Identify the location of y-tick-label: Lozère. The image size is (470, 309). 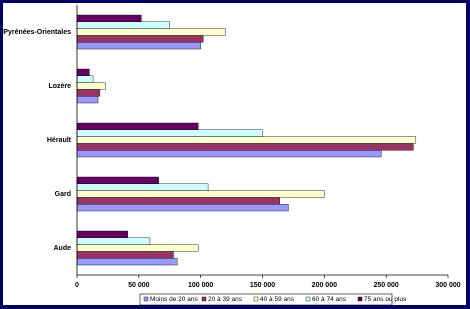
(59, 86).